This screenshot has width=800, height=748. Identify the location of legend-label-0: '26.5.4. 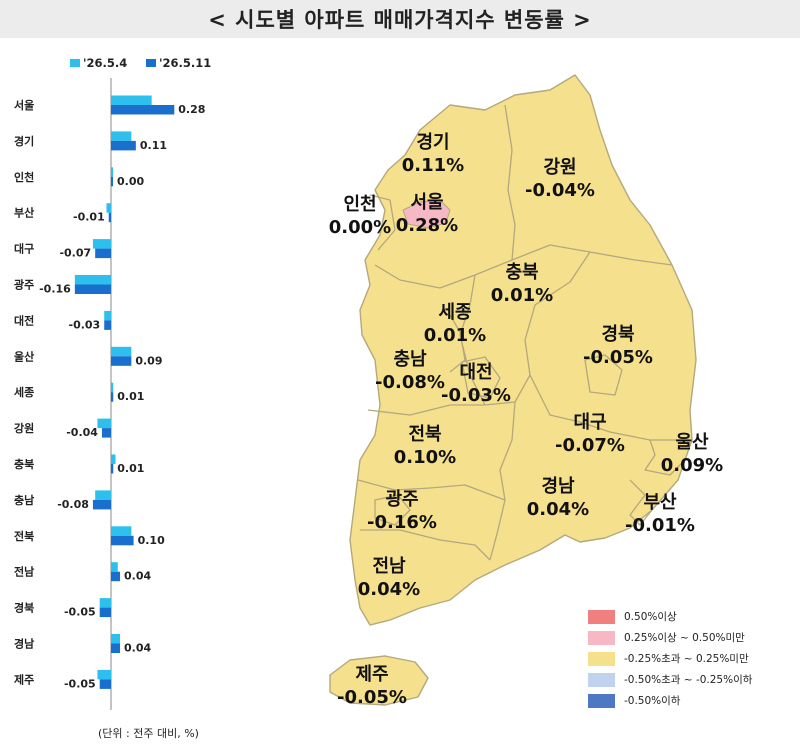
(105, 63).